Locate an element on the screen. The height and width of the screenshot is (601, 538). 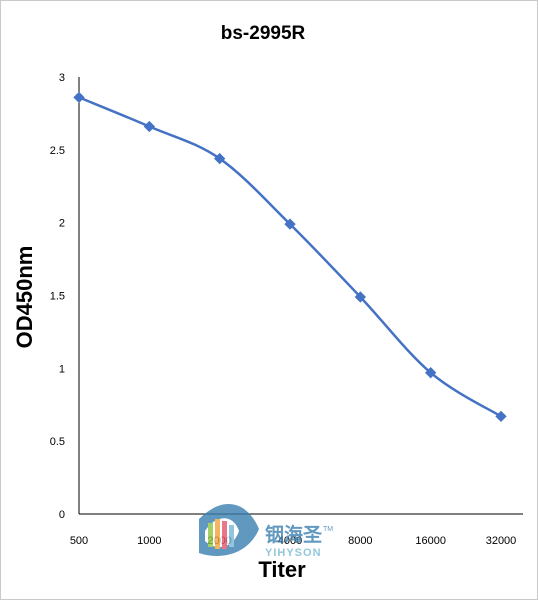
x-tick-label: 1000 is located at coordinates (149, 541).